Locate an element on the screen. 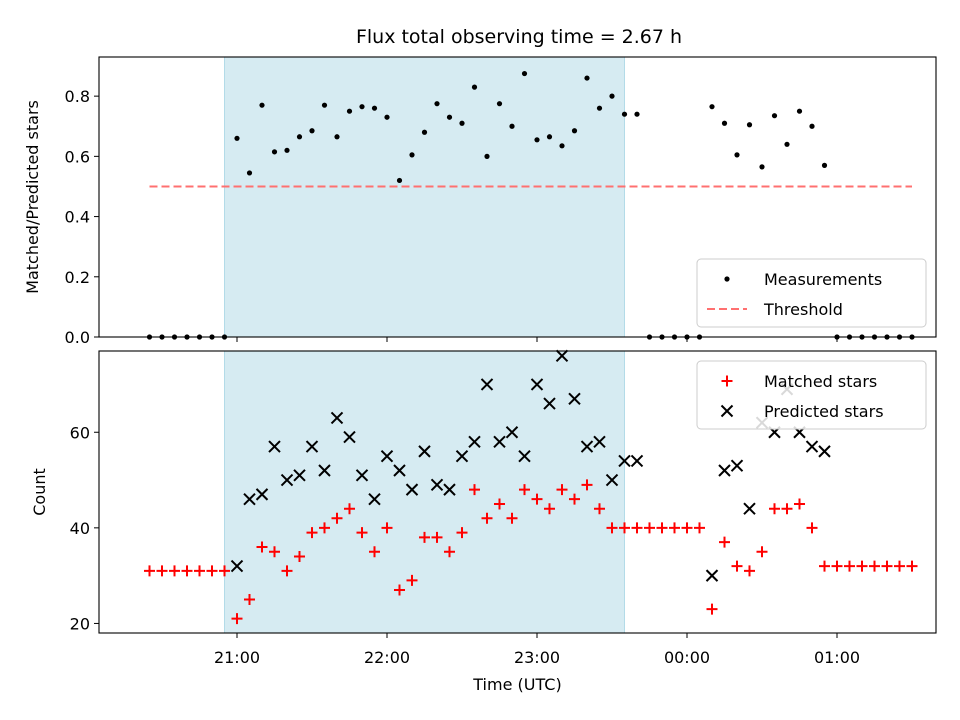 This screenshot has width=960, height=720. legend-label: Measurements is located at coordinates (823, 279).